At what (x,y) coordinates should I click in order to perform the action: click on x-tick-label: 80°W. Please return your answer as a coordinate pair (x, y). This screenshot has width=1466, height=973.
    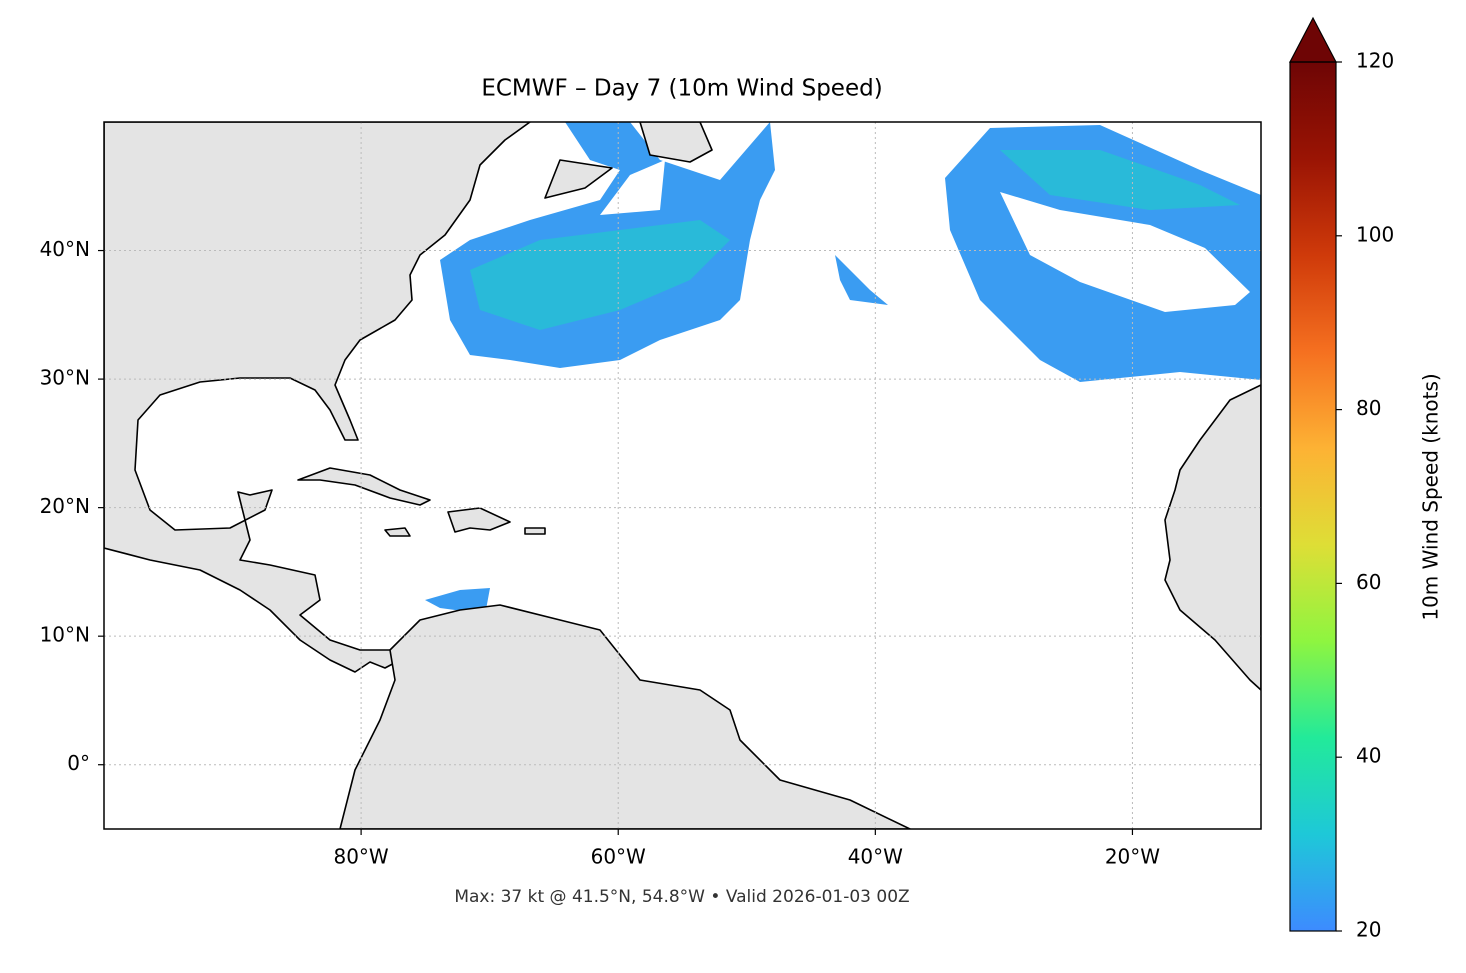
    Looking at the image, I should click on (360, 857).